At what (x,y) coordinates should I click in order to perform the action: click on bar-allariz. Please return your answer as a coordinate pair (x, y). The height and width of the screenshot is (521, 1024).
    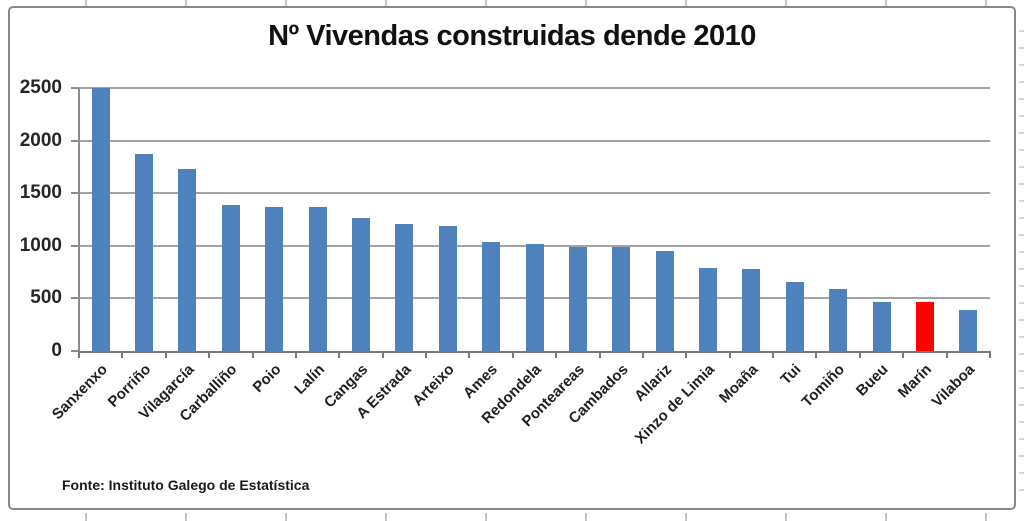
    Looking at the image, I should click on (664, 300).